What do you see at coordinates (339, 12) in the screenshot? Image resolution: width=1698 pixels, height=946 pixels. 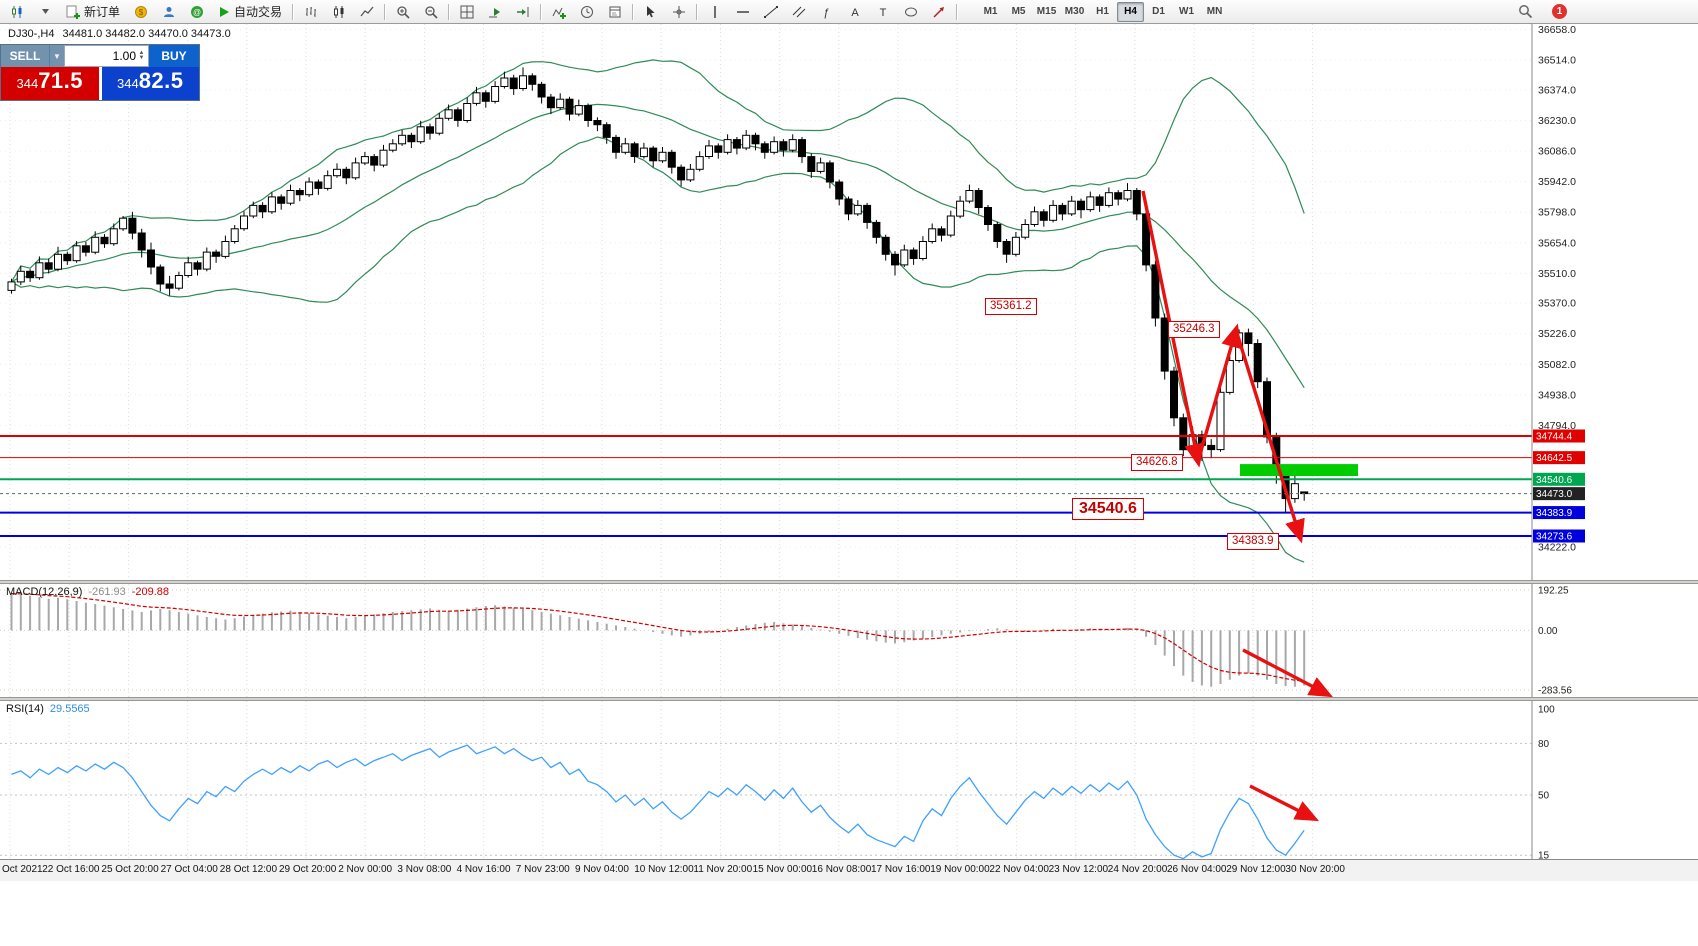 I see `candlestick-chart-icon` at bounding box center [339, 12].